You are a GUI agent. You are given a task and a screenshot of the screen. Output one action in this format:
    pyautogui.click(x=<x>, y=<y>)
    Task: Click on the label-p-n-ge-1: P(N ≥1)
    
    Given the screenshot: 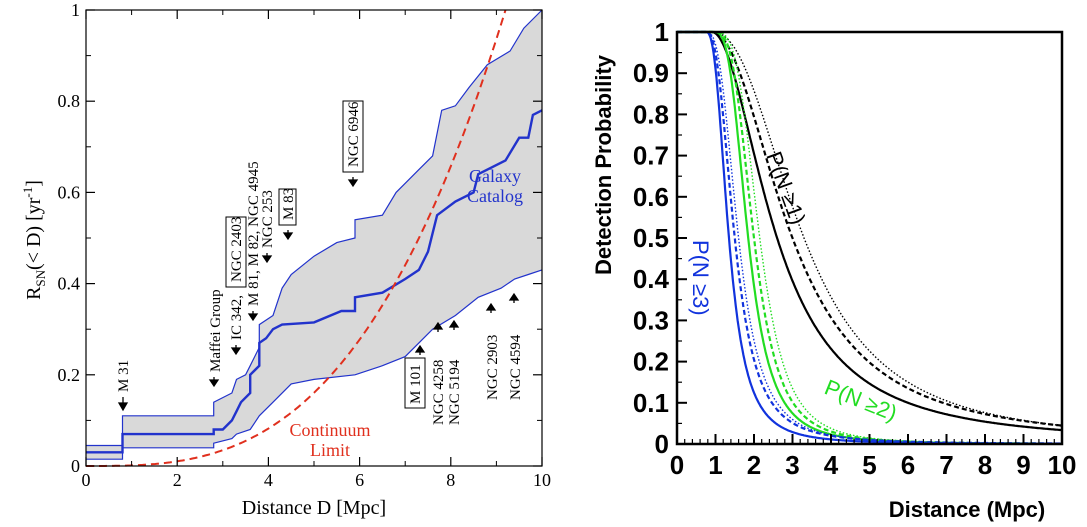 What is the action you would take?
    pyautogui.click(x=785, y=188)
    